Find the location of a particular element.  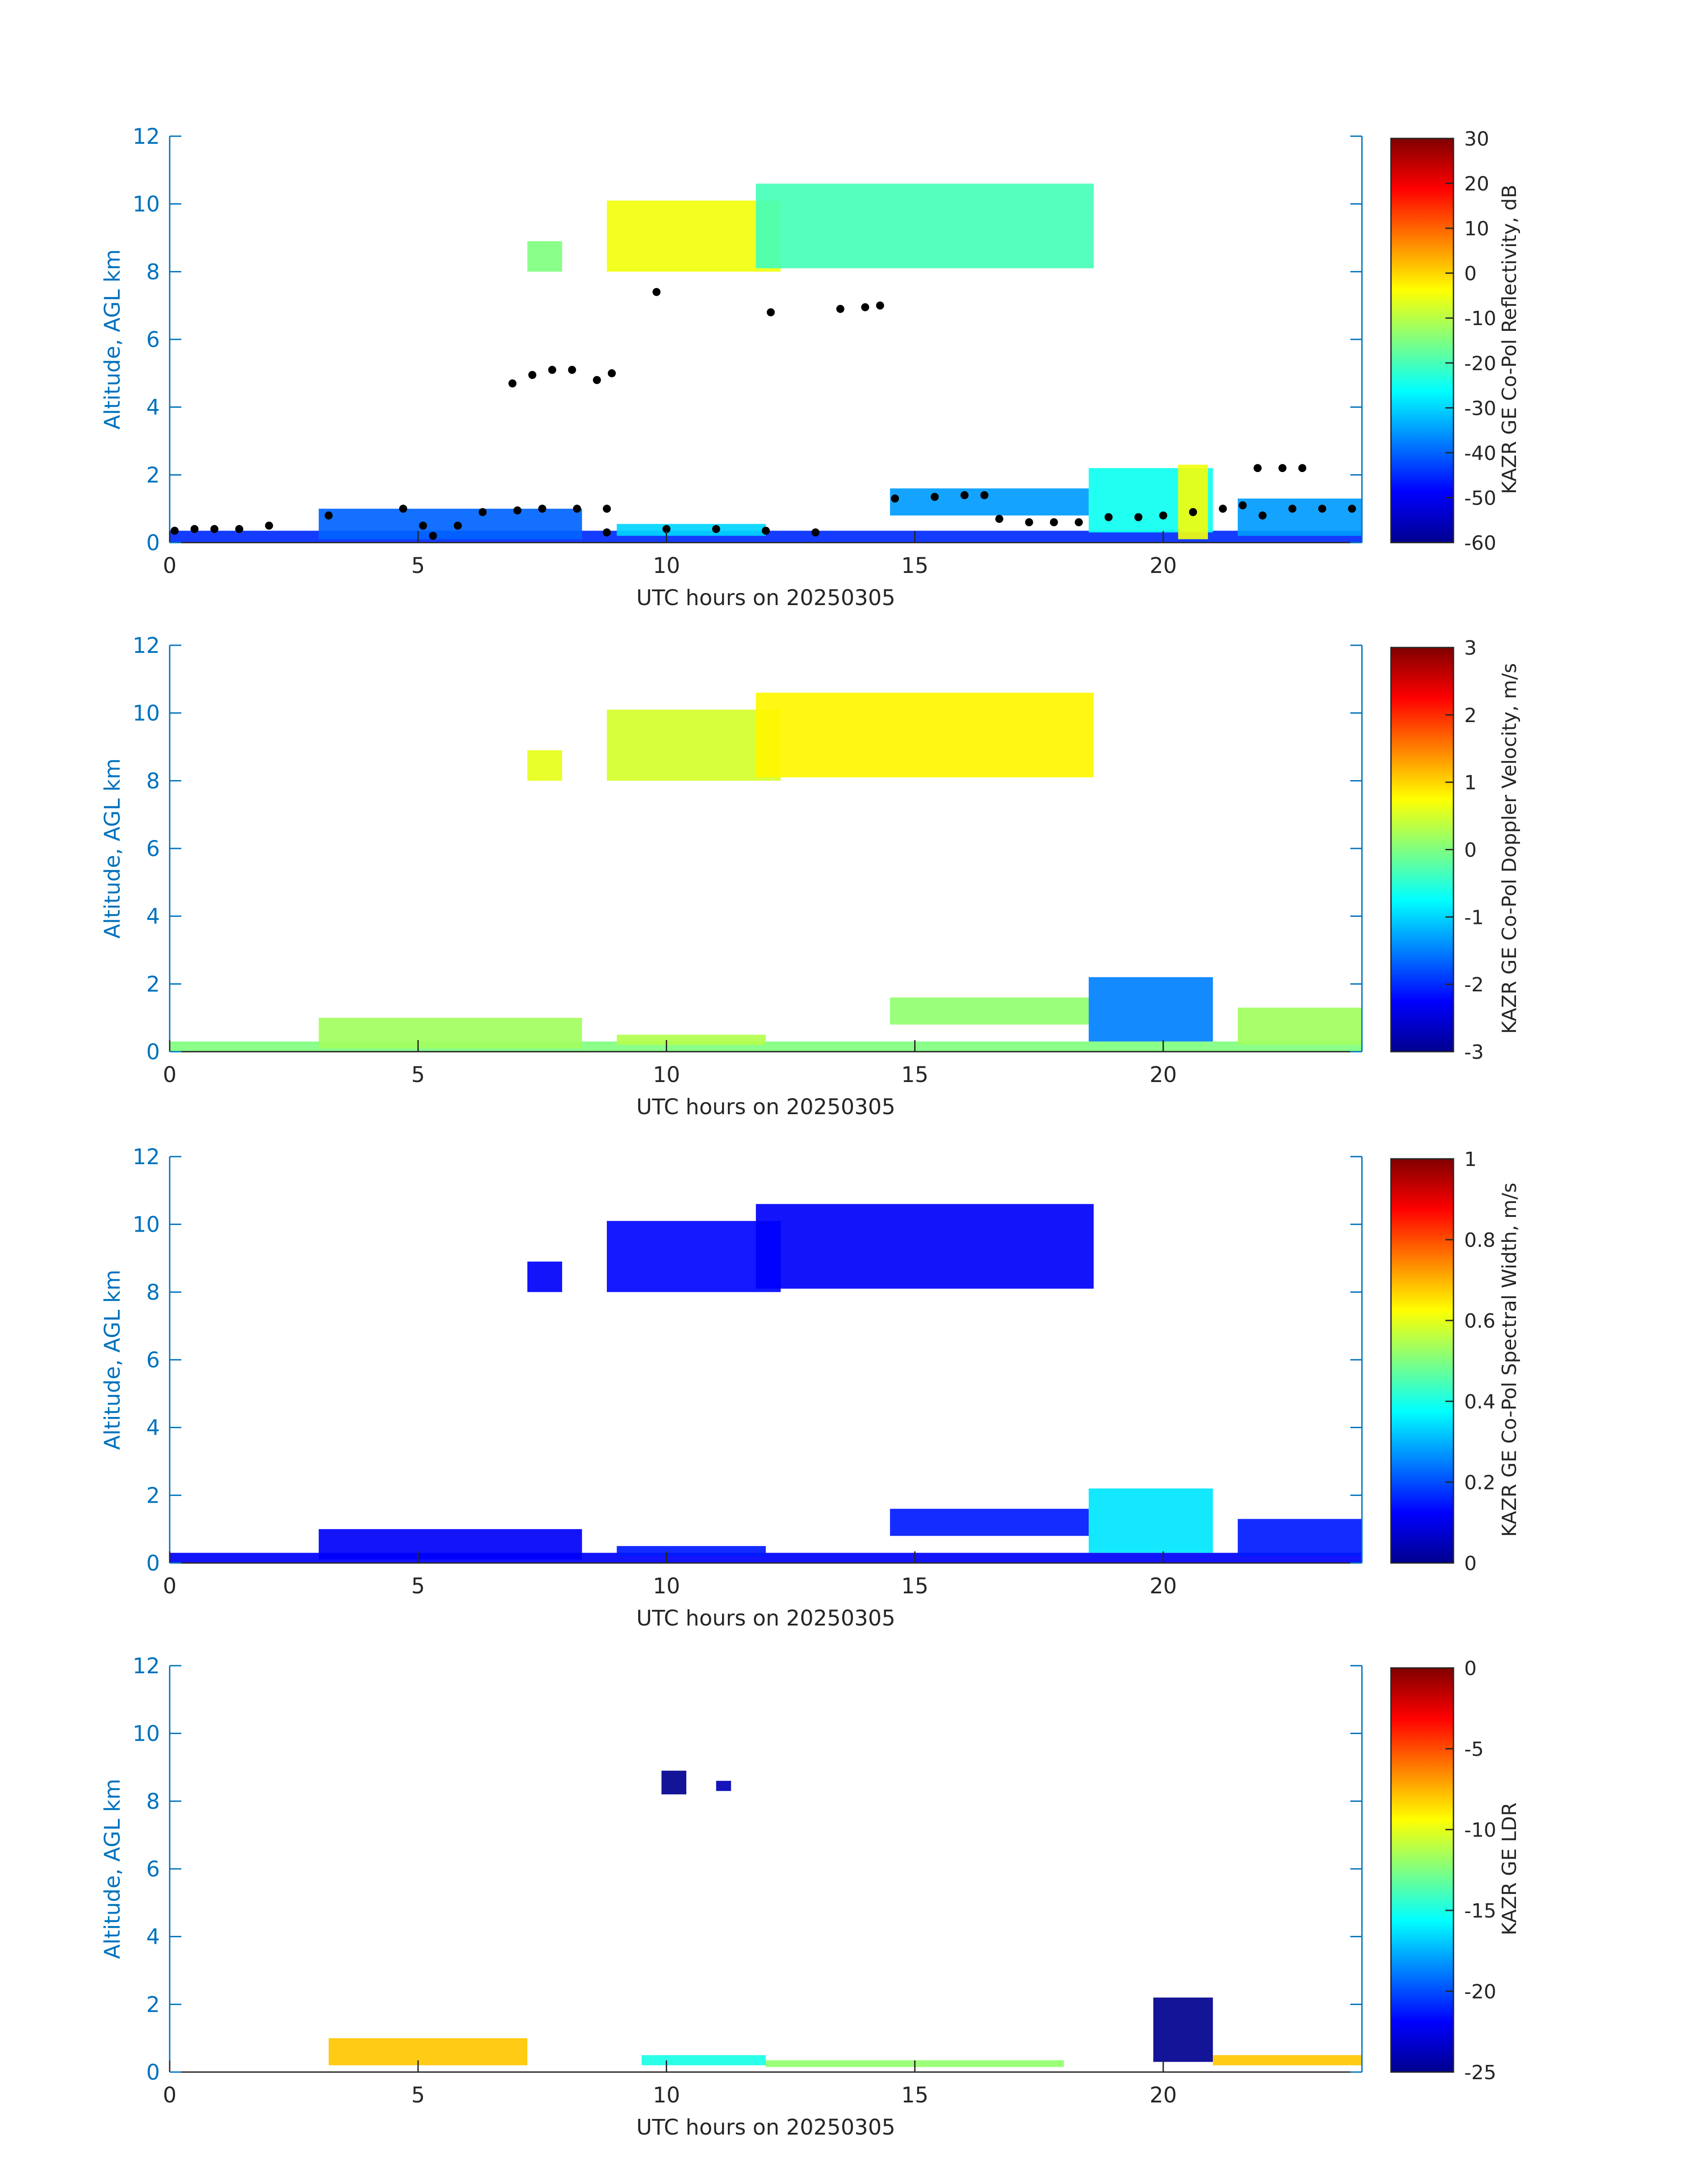

x-tick-label: 15 is located at coordinates (914, 2095).